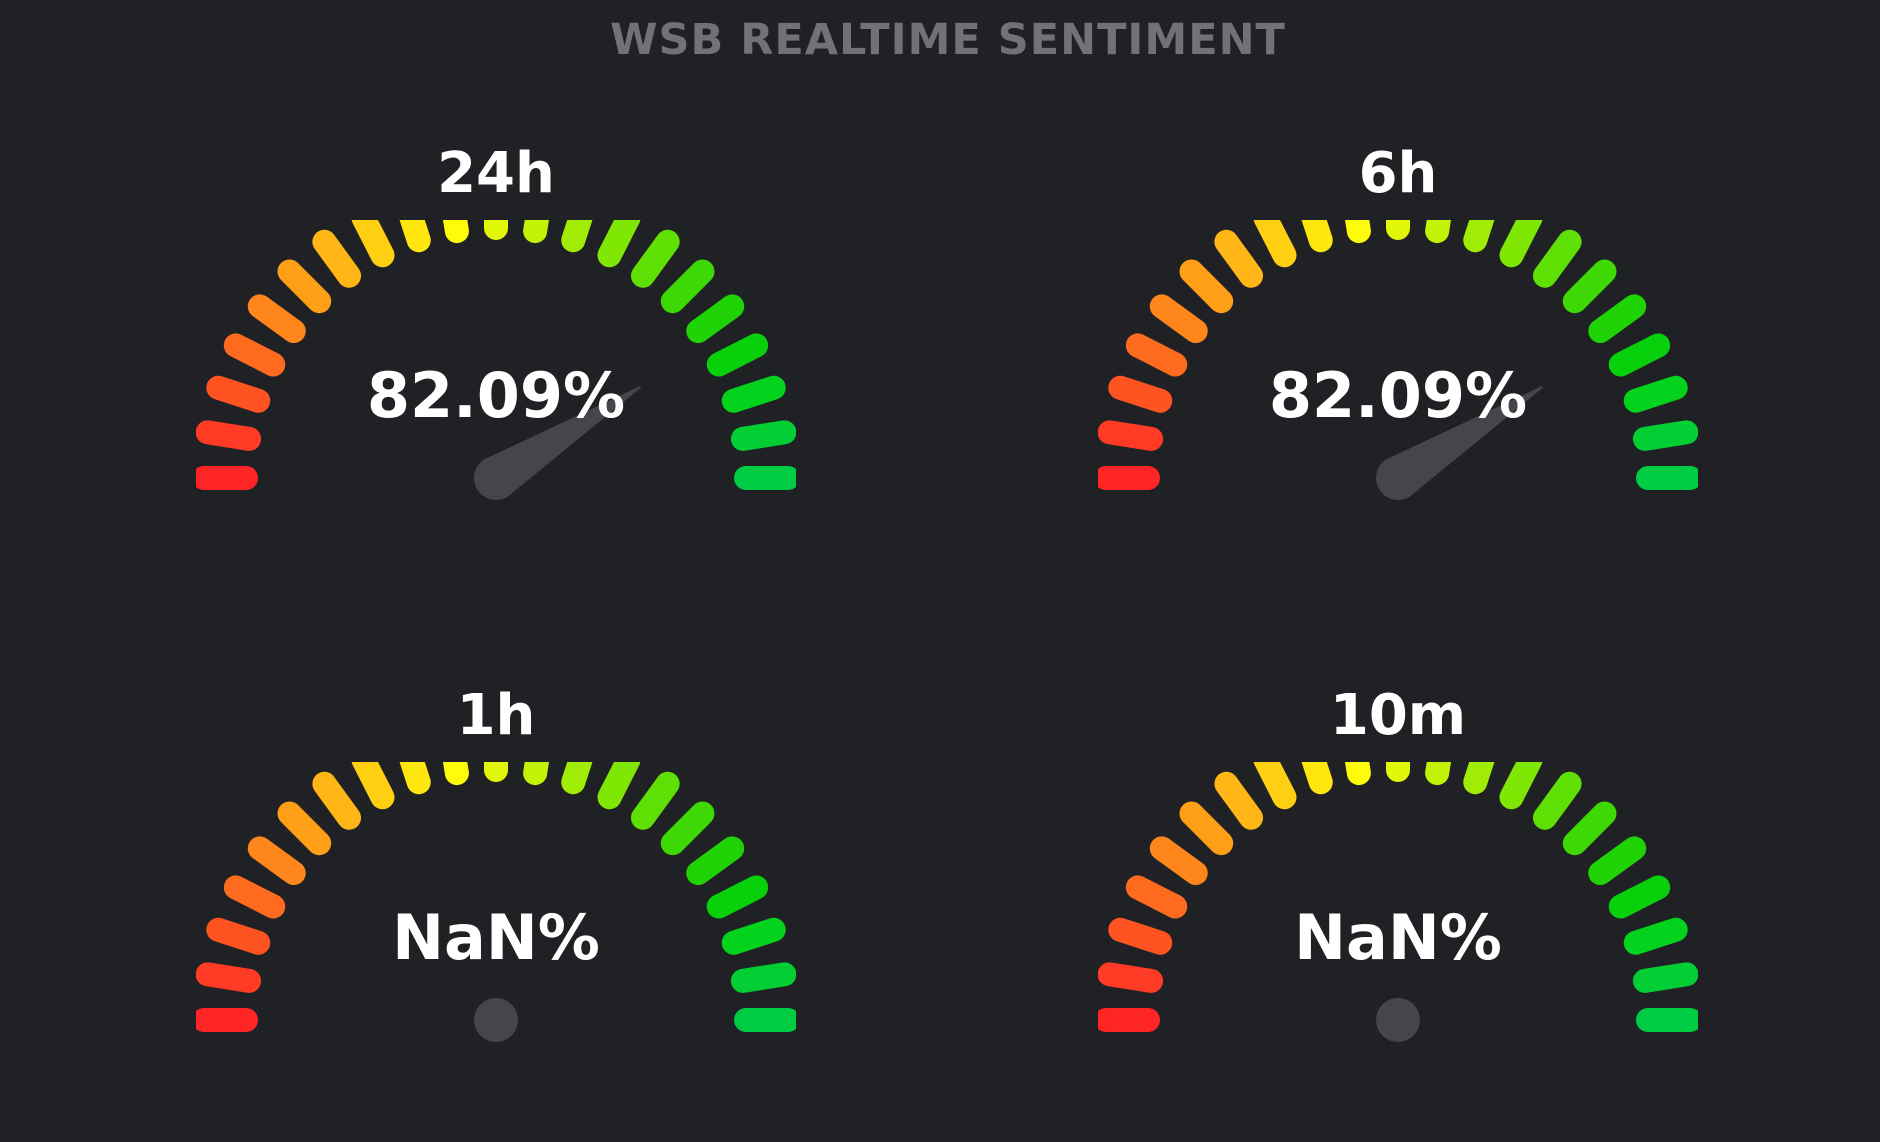  I want to click on gauge-label: 6h, so click(1398, 173).